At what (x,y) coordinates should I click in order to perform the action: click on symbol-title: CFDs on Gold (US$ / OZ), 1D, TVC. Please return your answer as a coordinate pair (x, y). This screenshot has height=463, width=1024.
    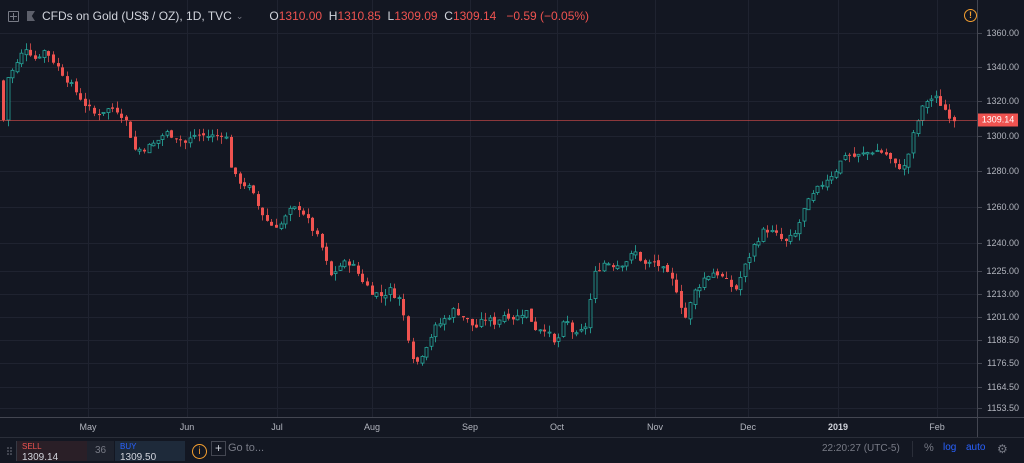
    Looking at the image, I should click on (137, 16).